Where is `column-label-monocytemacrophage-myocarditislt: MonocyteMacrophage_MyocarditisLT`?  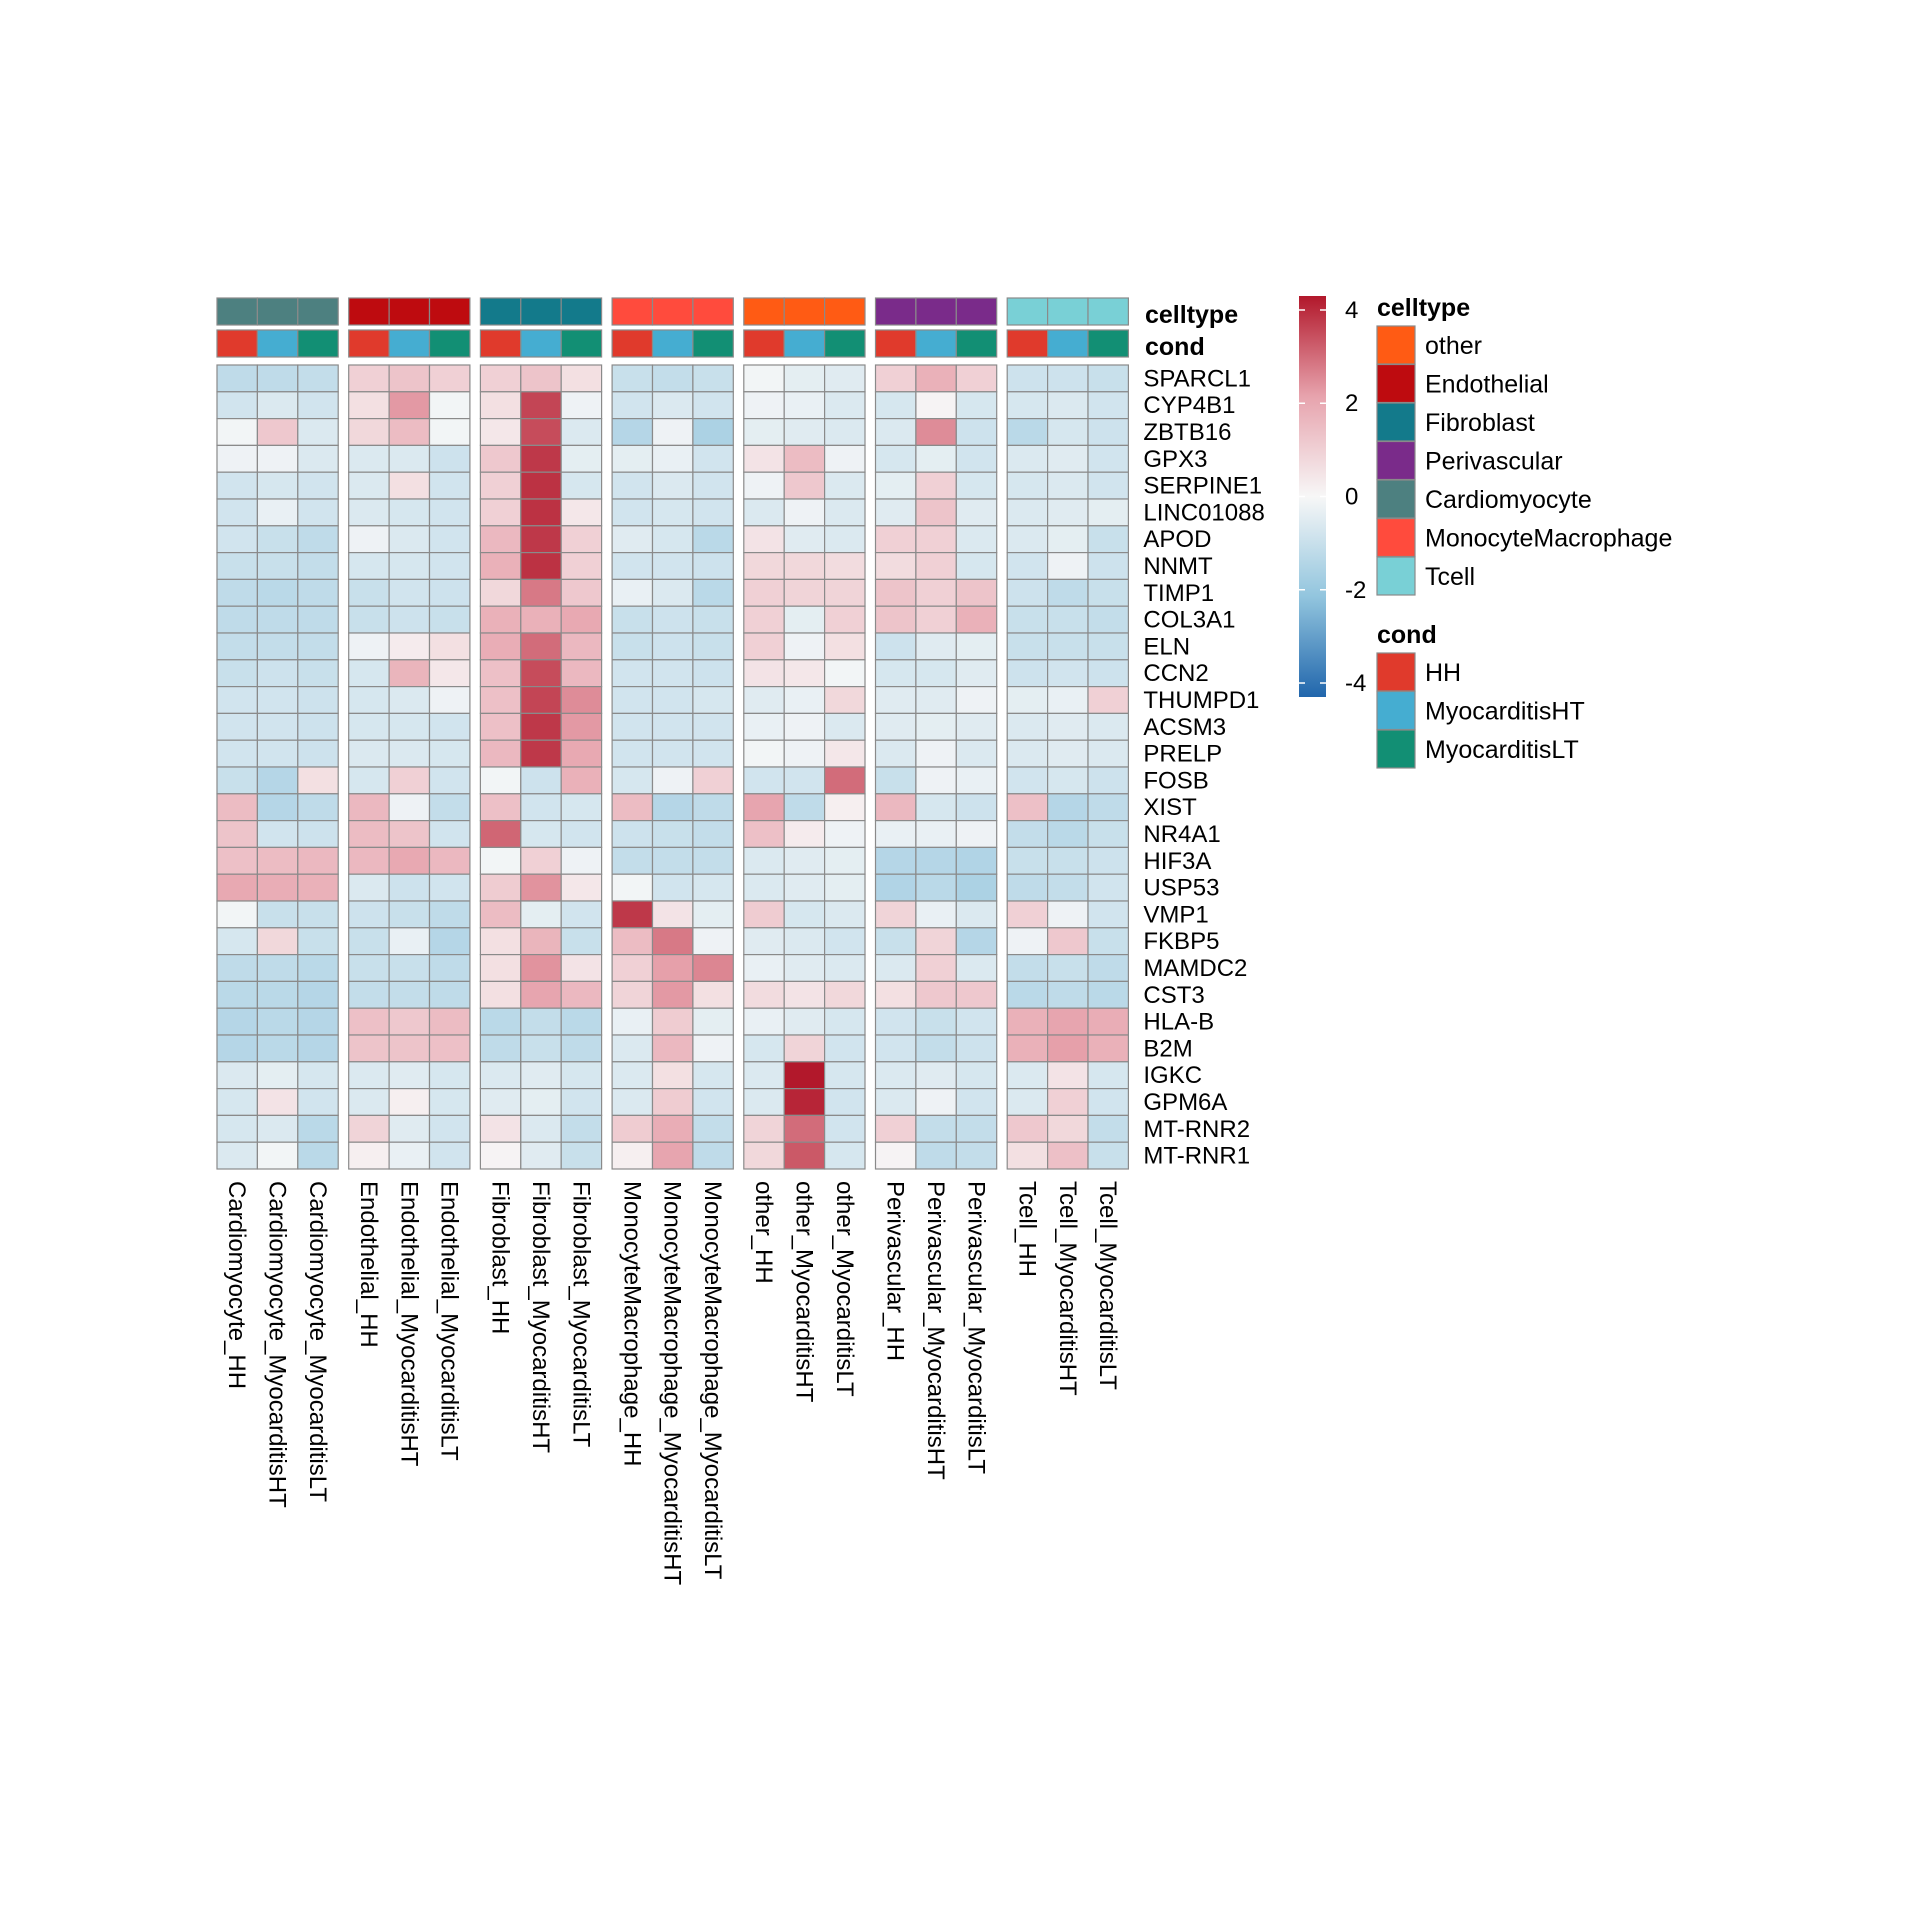
column-label-monocytemacrophage-myocarditislt: MonocyteMacrophage_MyocarditisLT is located at coordinates (712, 1380).